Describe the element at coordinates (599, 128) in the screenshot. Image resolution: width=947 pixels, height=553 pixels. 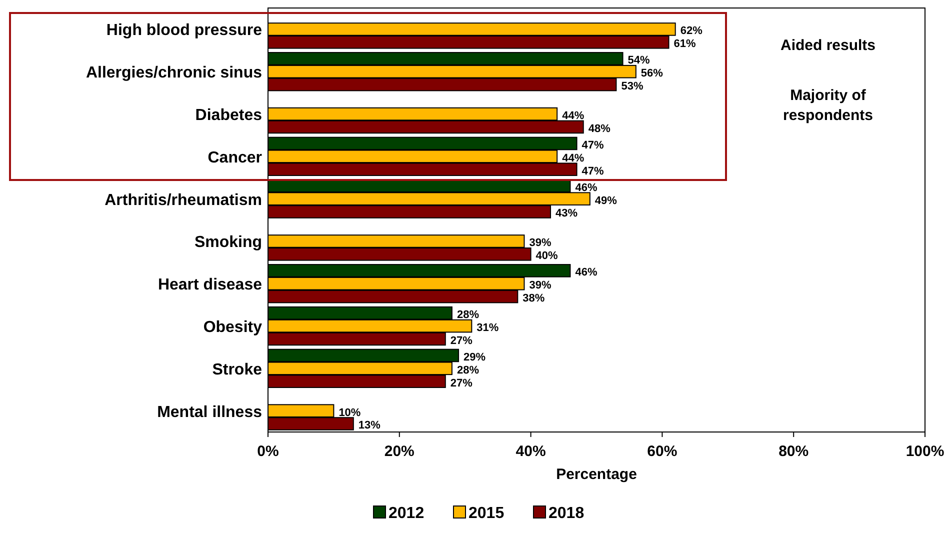
I see `data-label: 48%` at that location.